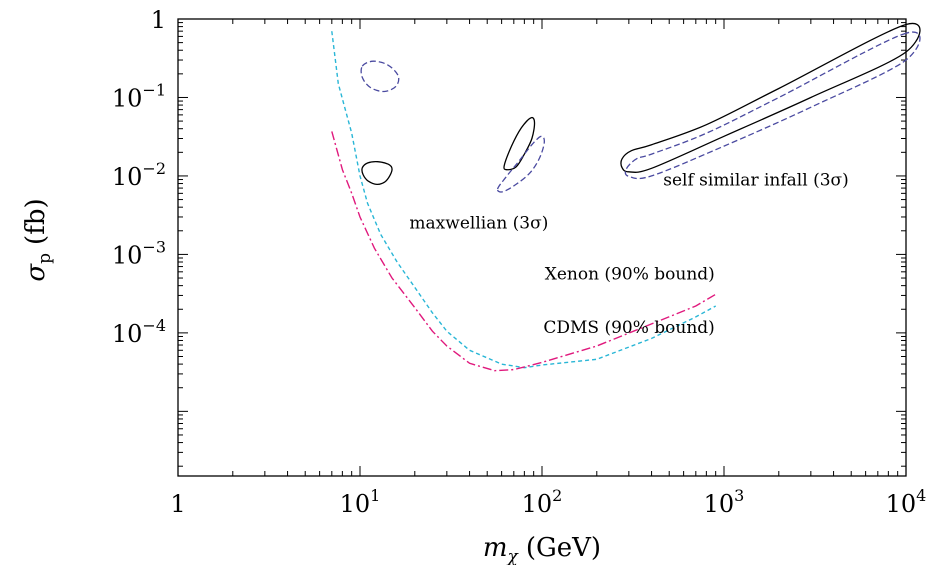 Image resolution: width=927 pixels, height=565 pixels. I want to click on y-tick-labels: 1 10⁻¹ 10⁻² 10⁻³ 10⁻⁴, so click(139, 177).